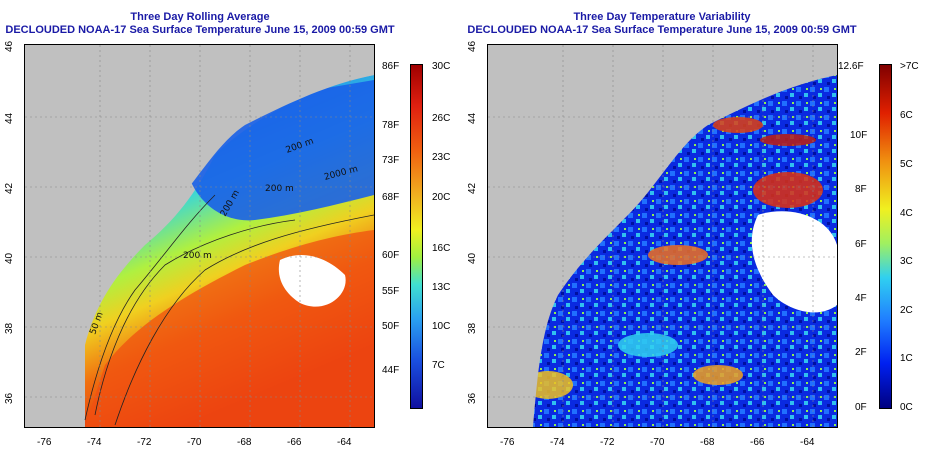 Image resolution: width=950 pixels, height=475 pixels. What do you see at coordinates (391, 160) in the screenshot?
I see `colorbar-tick-f: 73F` at bounding box center [391, 160].